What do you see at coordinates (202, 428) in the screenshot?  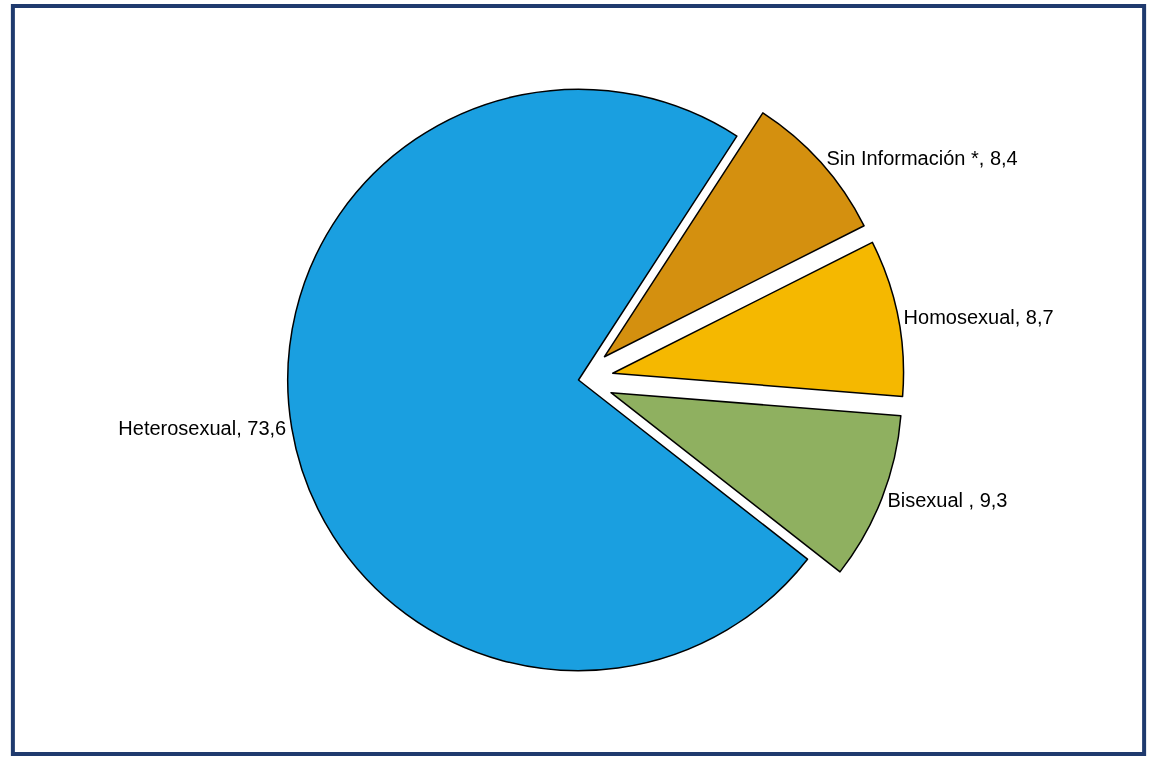 I see `slice-label: Heterosexual, 73,6` at bounding box center [202, 428].